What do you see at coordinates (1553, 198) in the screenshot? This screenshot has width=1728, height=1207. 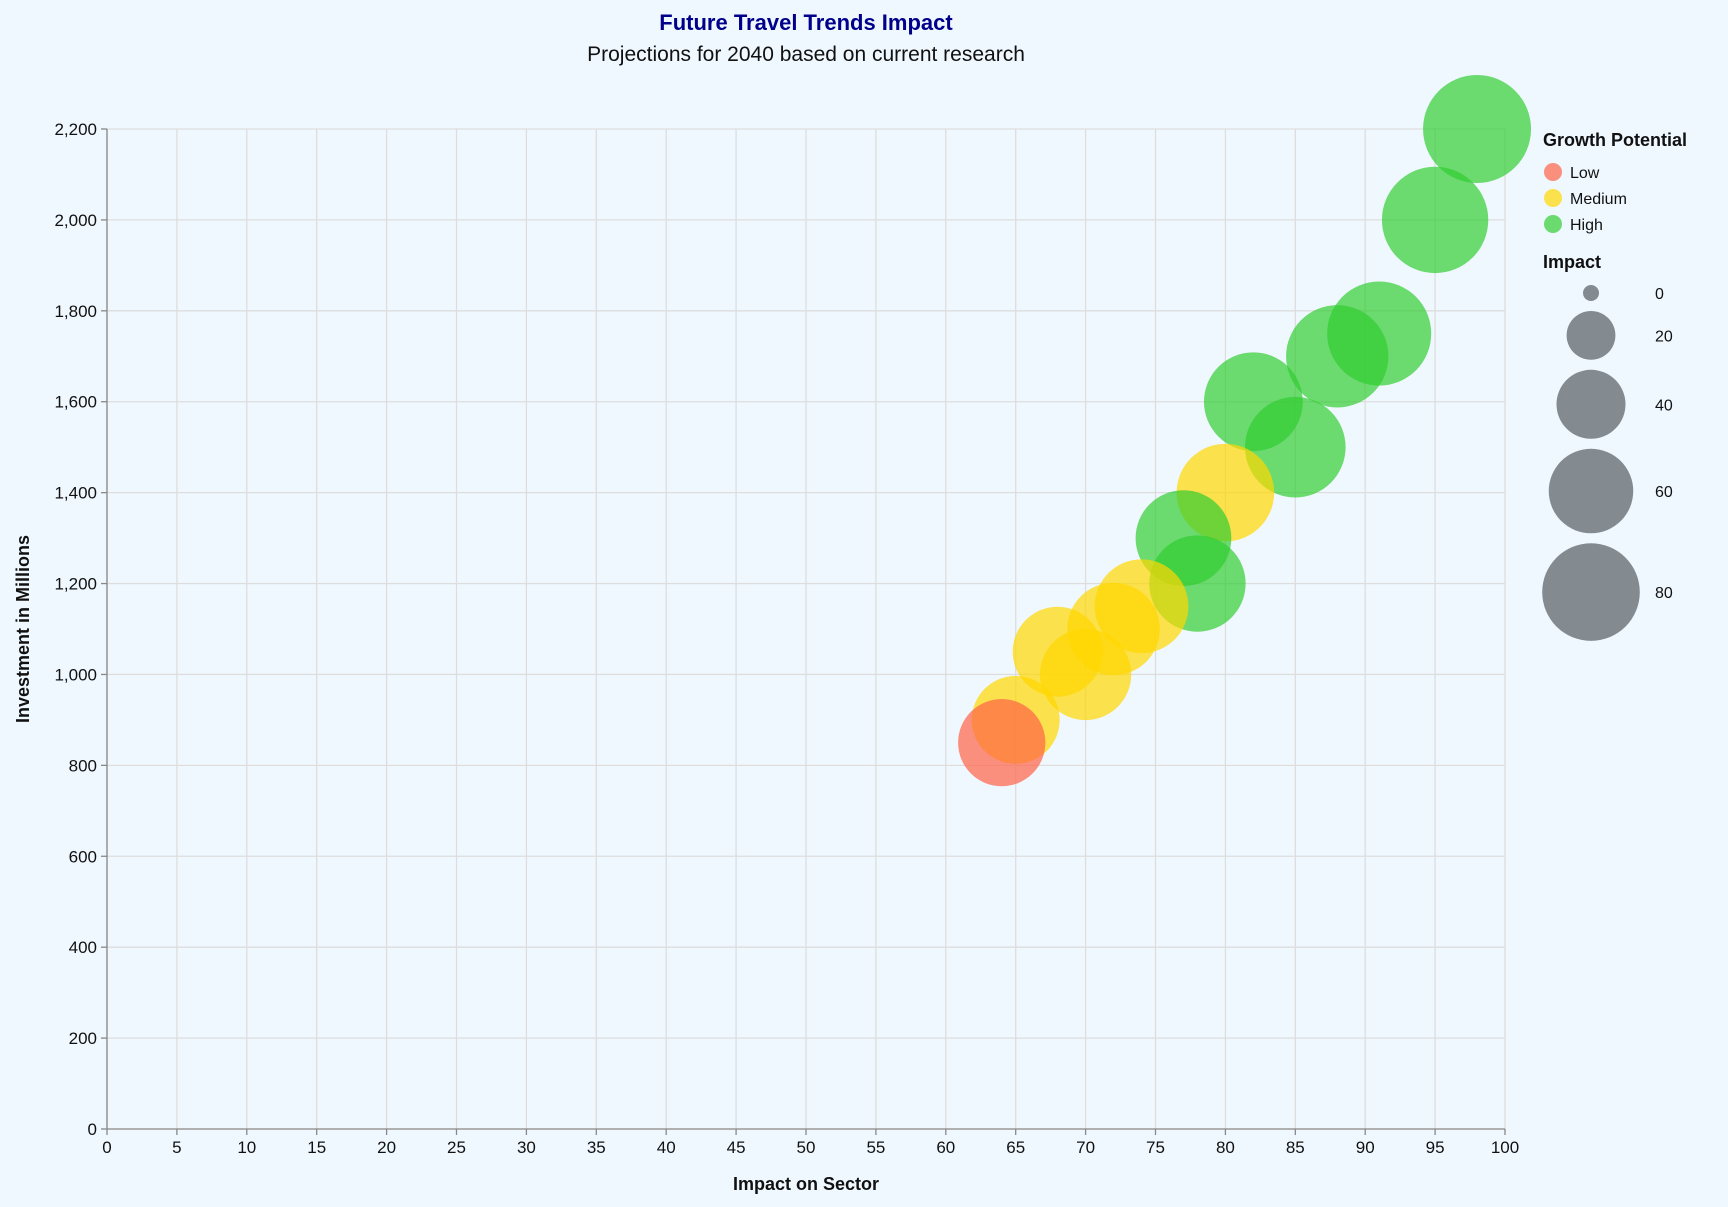 I see `legend-swatch-medium` at bounding box center [1553, 198].